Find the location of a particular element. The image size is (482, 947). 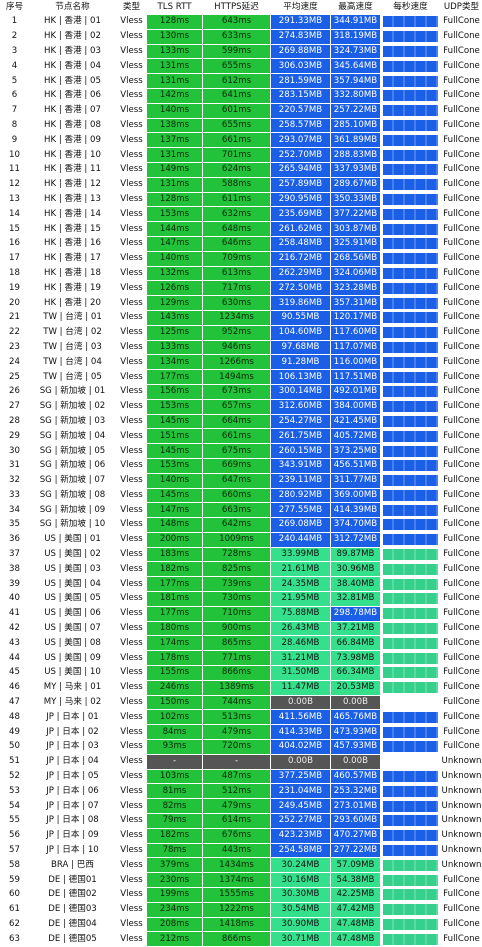

max-speed: 293.60MB is located at coordinates (356, 821).